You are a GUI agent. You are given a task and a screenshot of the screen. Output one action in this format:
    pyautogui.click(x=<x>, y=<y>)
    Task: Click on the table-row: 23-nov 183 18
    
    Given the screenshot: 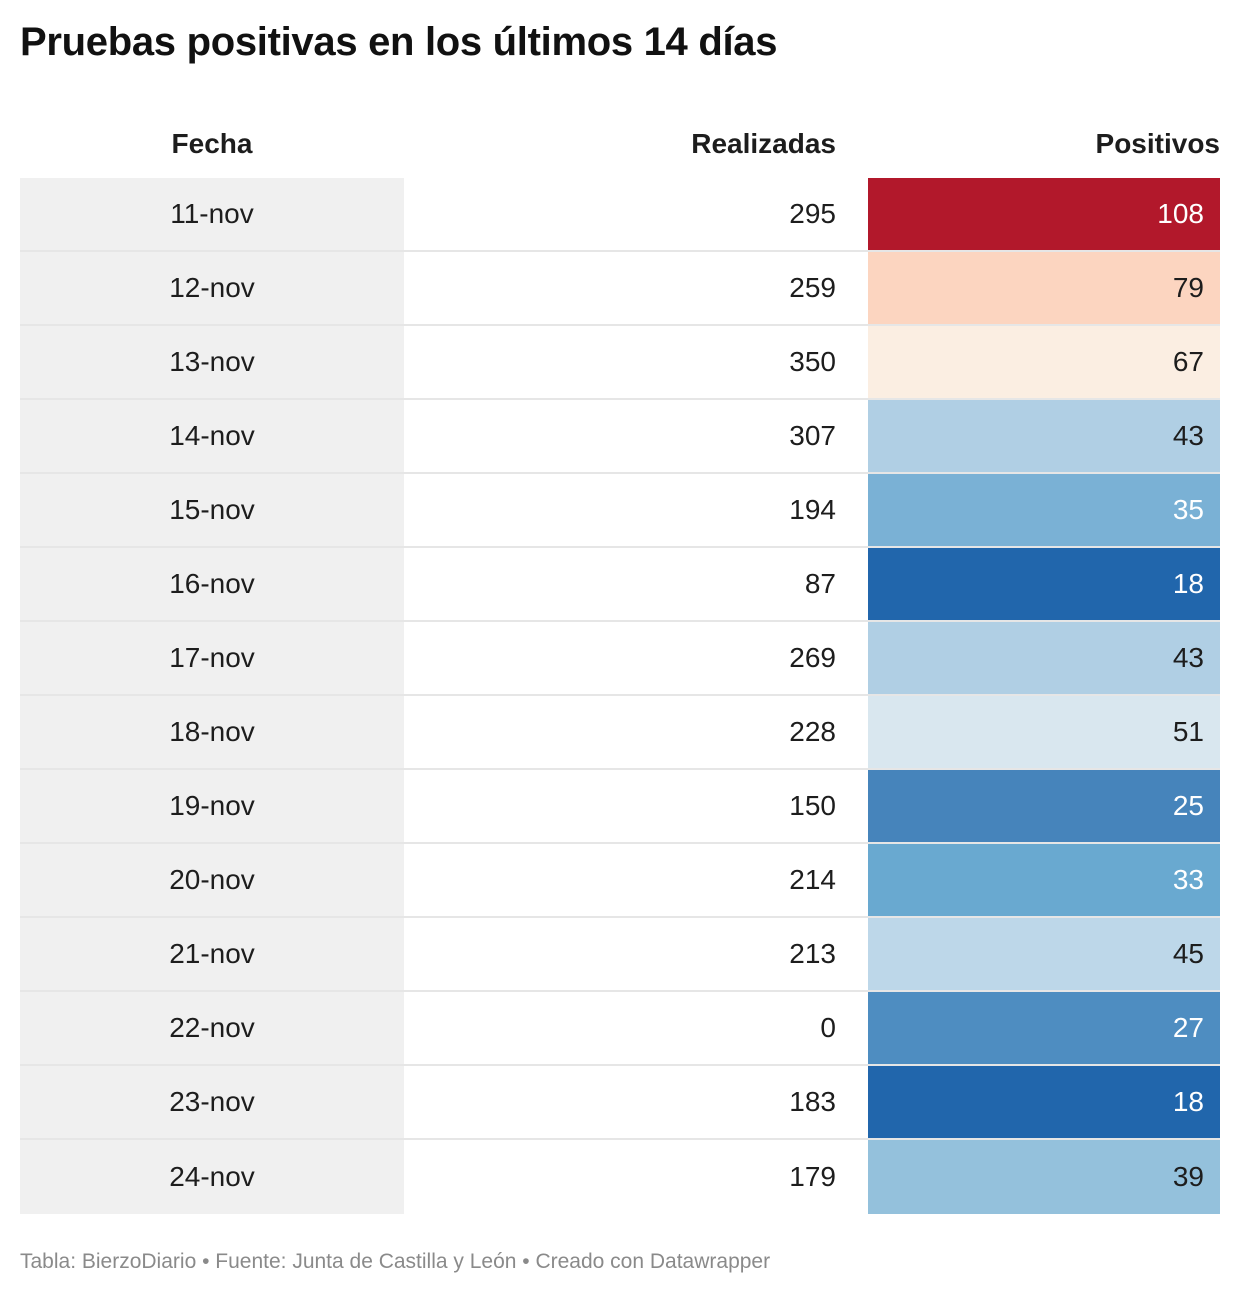 What is the action you would take?
    pyautogui.click(x=620, y=1103)
    